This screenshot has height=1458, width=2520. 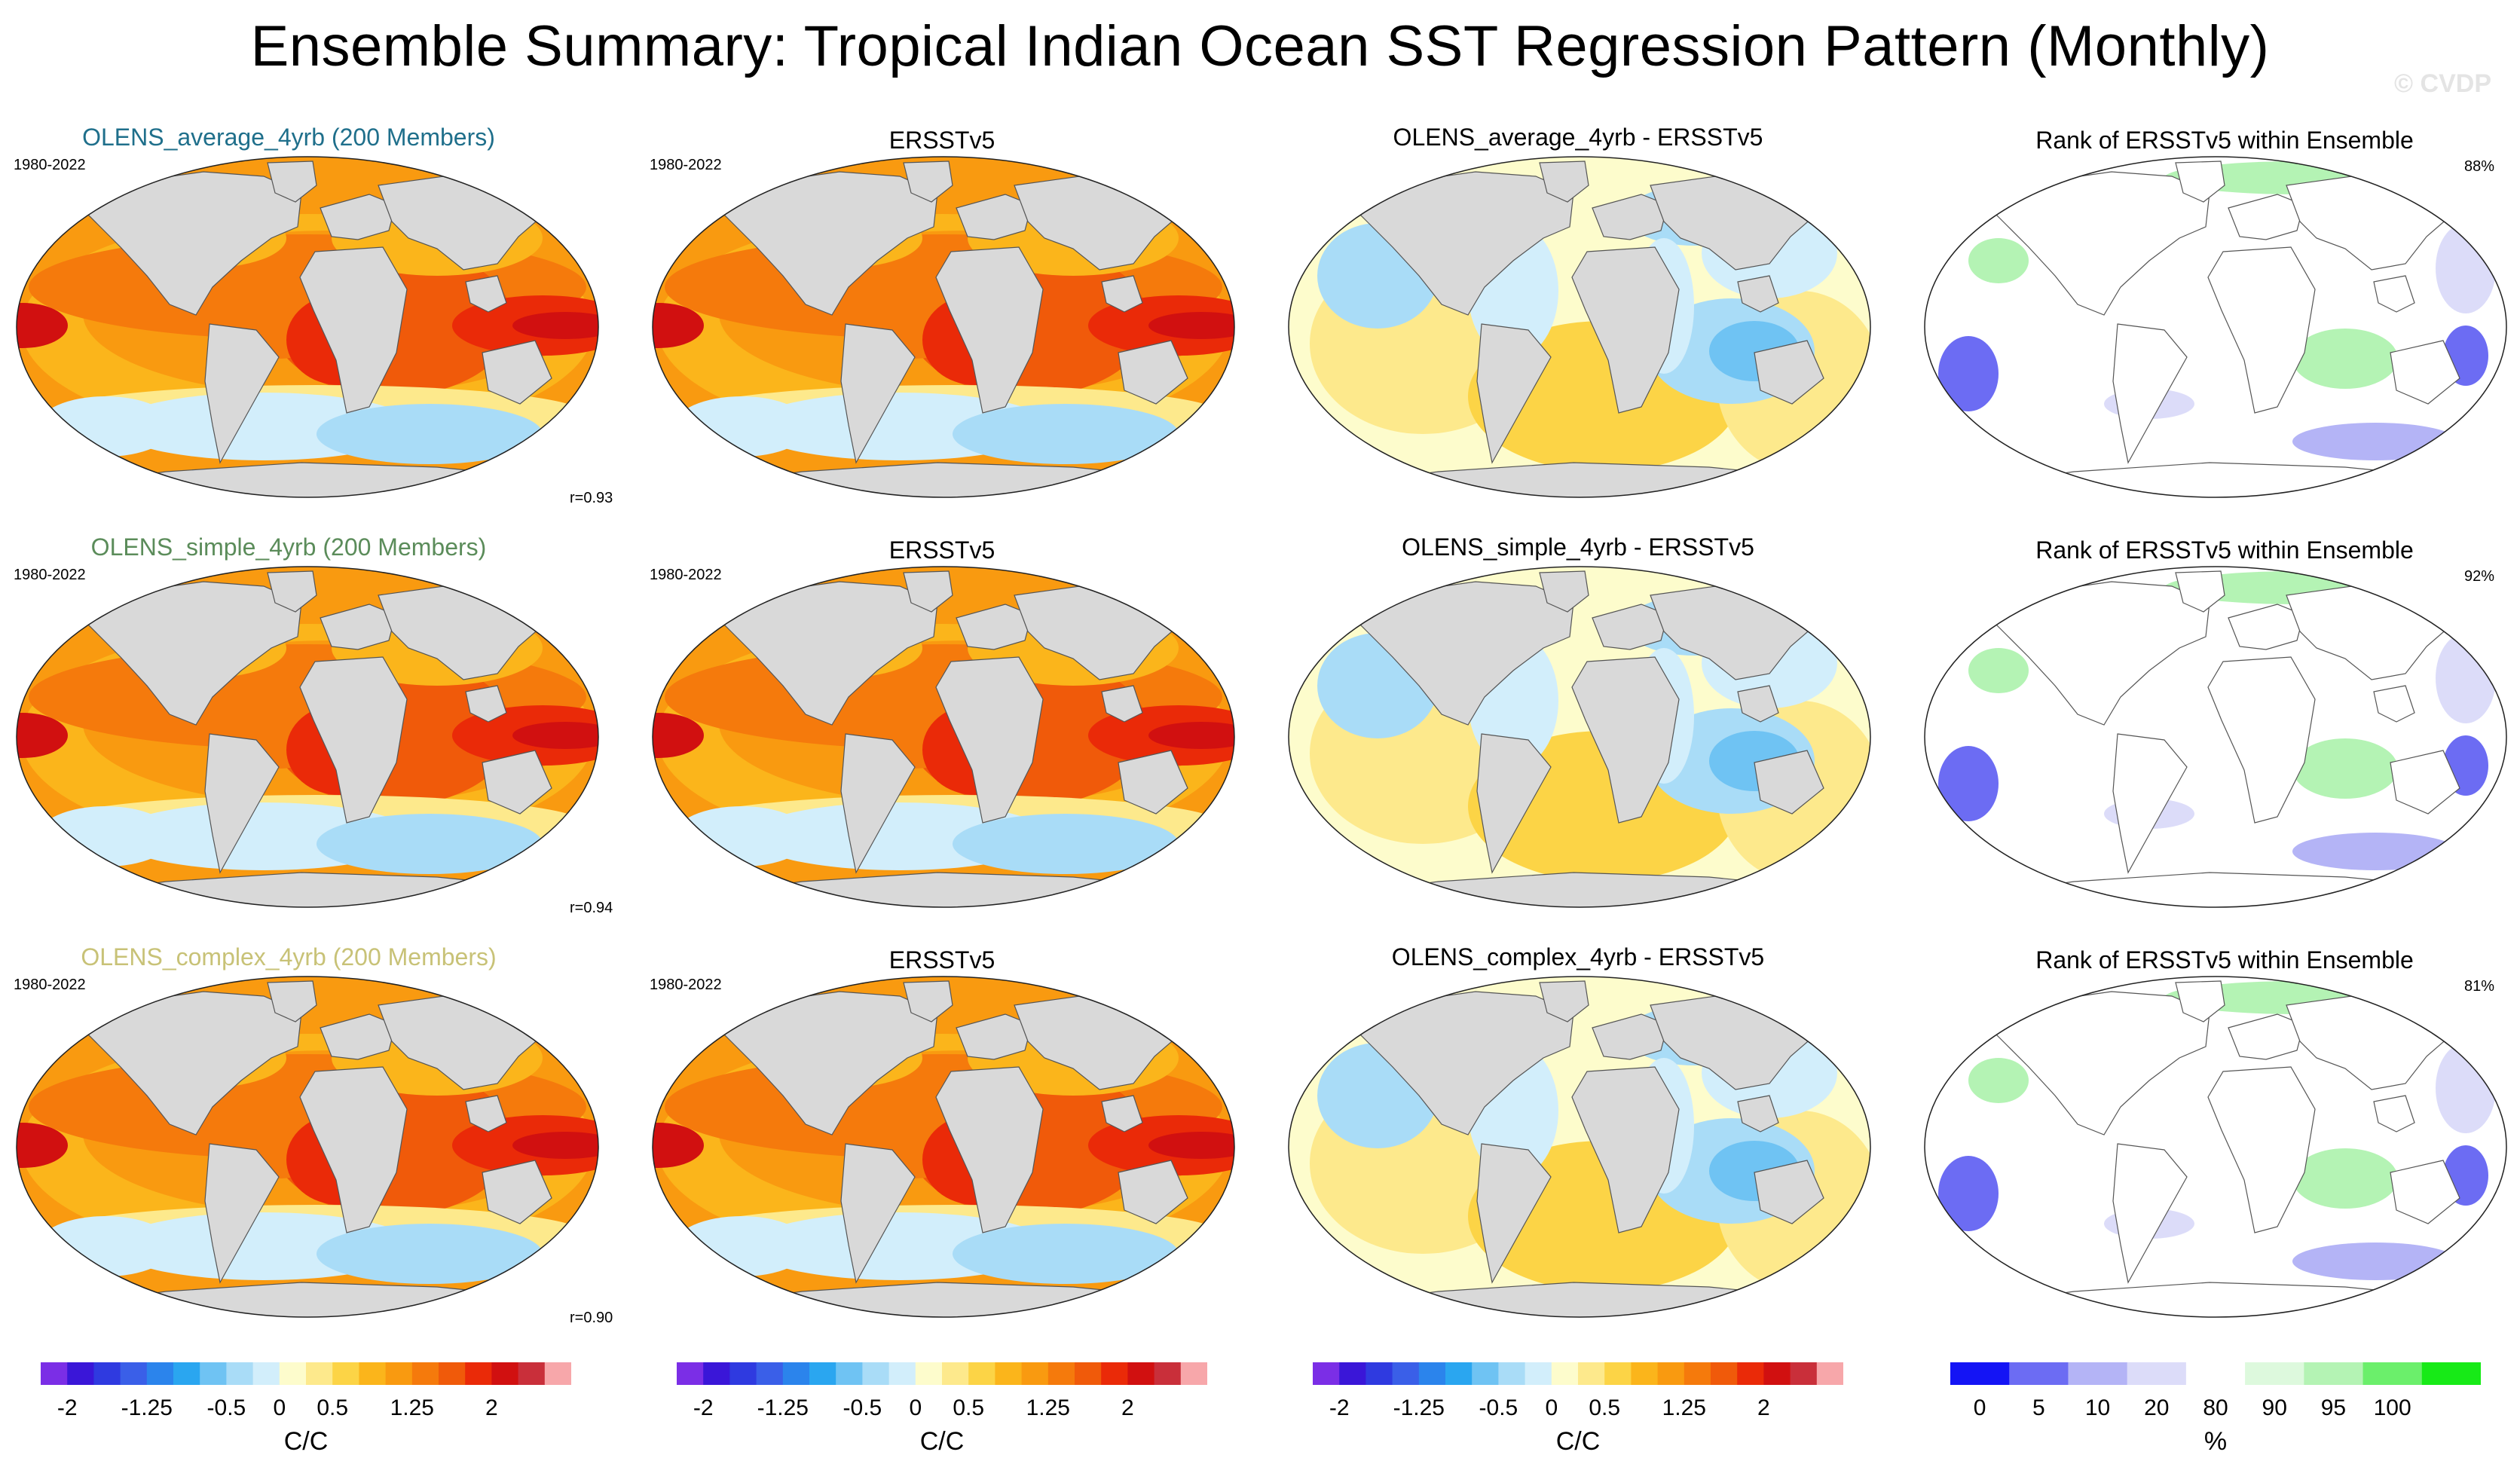 I want to click on period-label: 1980-2022, so click(x=50, y=575).